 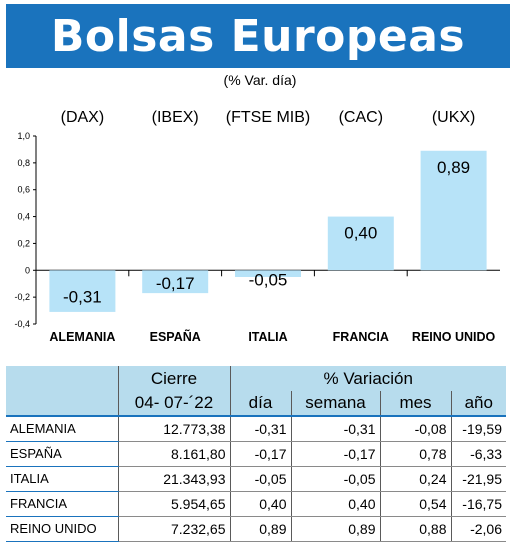 What do you see at coordinates (453, 210) in the screenshot?
I see `bar-reino-unido` at bounding box center [453, 210].